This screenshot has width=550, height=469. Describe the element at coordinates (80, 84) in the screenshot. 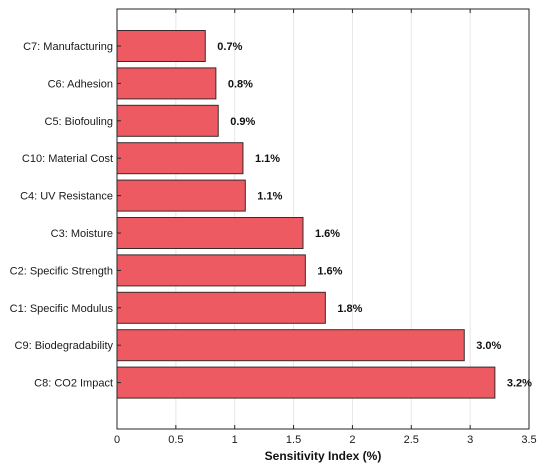

I see `category-label: C6: Adhesion` at that location.